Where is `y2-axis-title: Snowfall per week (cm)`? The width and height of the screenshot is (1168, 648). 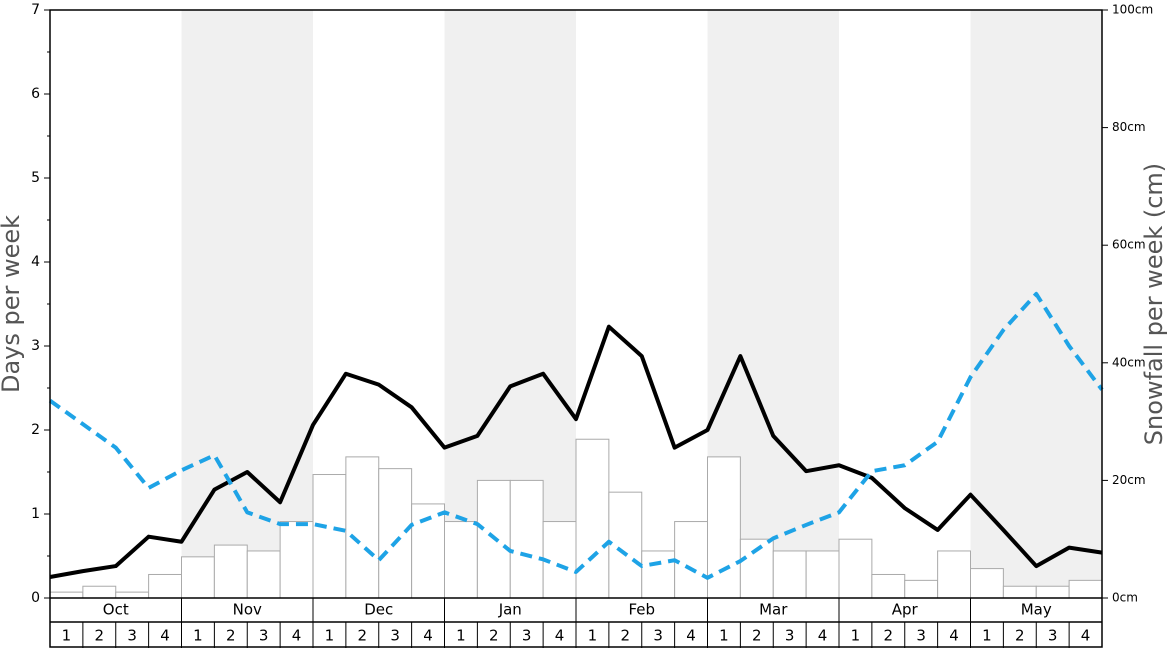
y2-axis-title: Snowfall per week (cm) is located at coordinates (1154, 304).